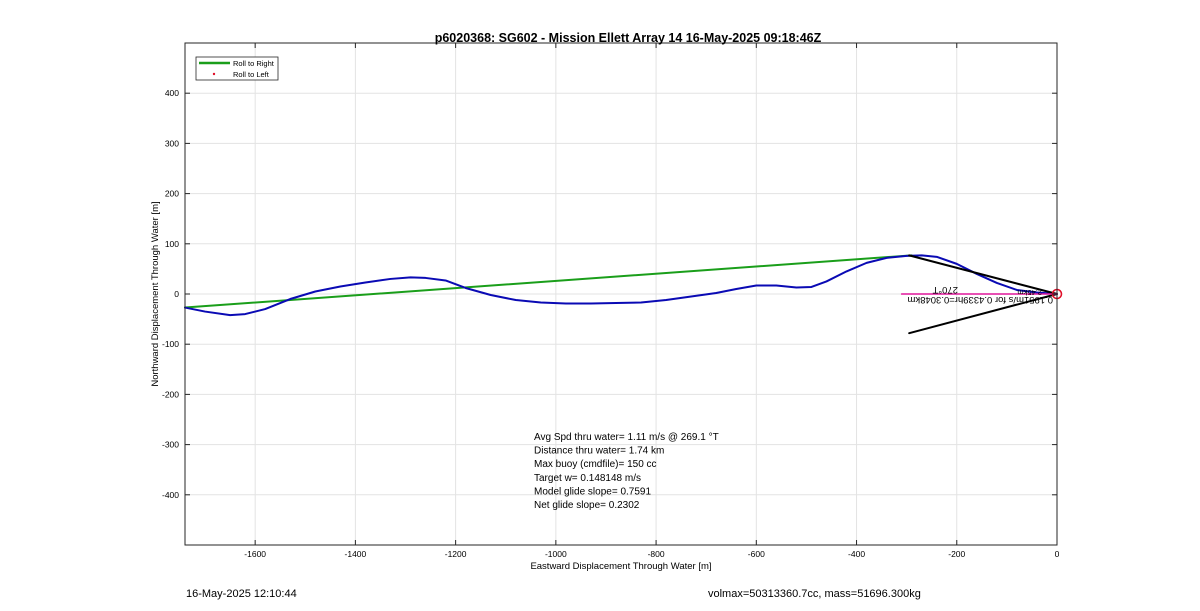 The image size is (1200, 611). What do you see at coordinates (856, 554) in the screenshot?
I see `x-tick-label: -400` at bounding box center [856, 554].